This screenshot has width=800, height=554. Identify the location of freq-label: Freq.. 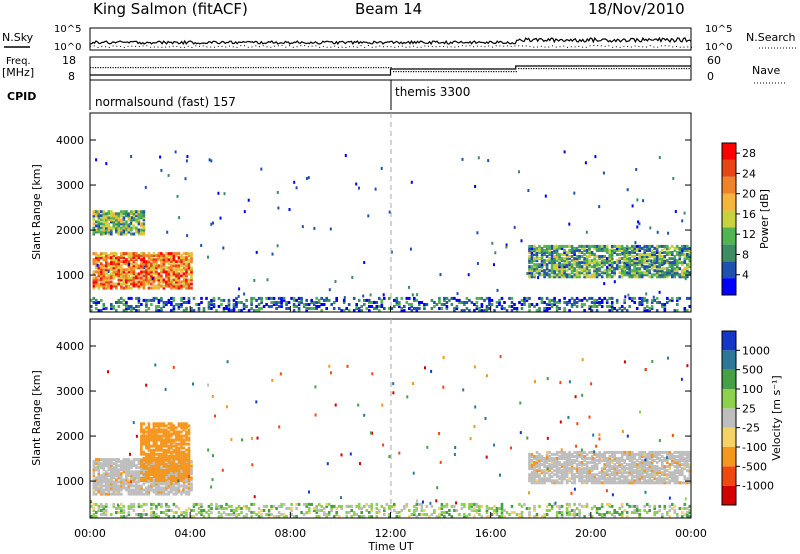
(18, 61).